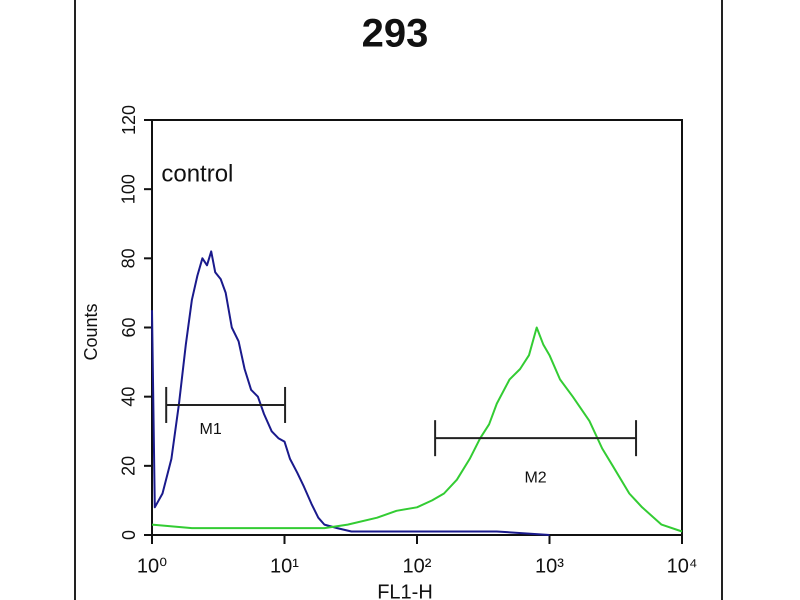 Image resolution: width=800 pixels, height=600 pixels. Describe the element at coordinates (417, 566) in the screenshot. I see `x-tick-label: 10²` at that location.